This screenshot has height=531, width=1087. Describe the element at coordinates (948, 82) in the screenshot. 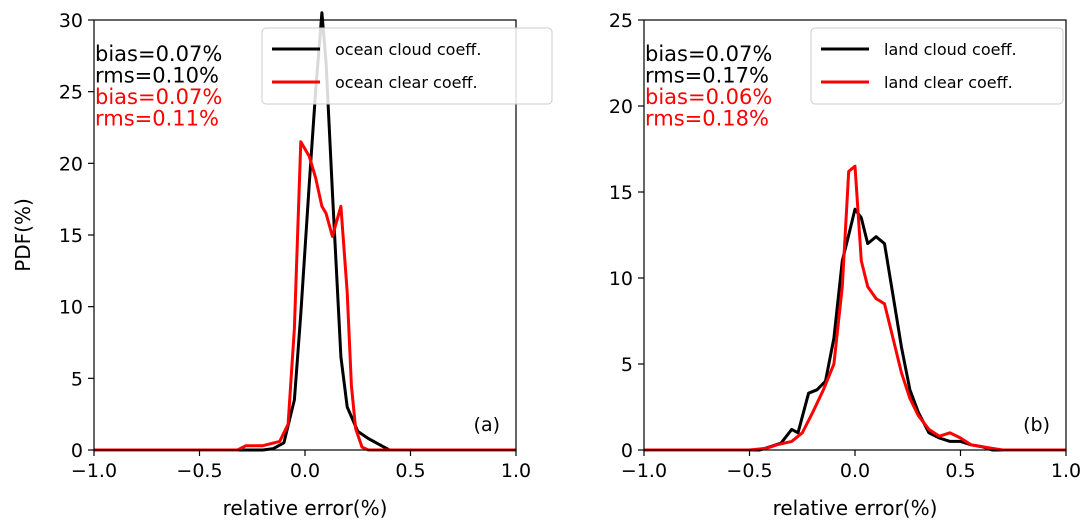

I see `legend-entry: land clear coeff.` at that location.